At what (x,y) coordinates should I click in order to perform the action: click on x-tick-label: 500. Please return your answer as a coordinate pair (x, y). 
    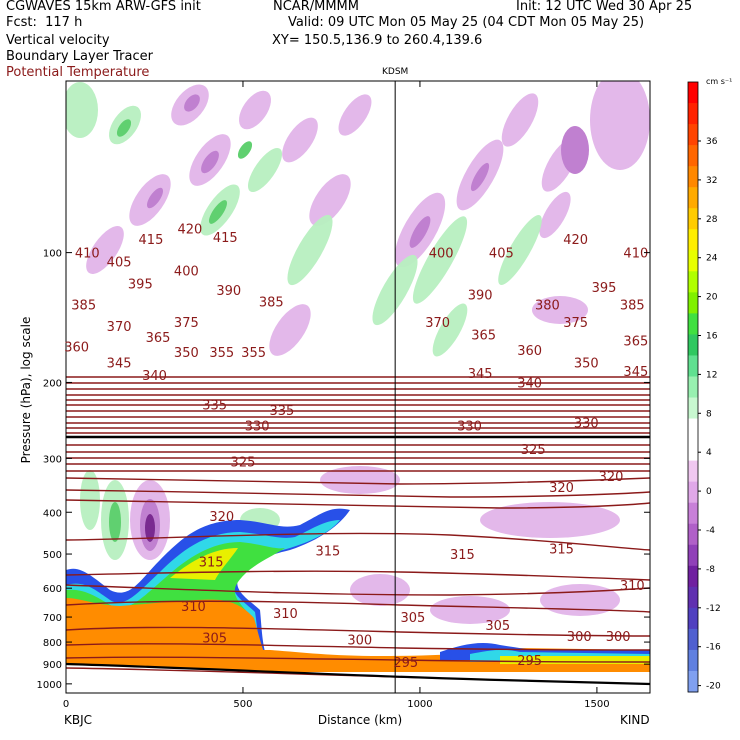
    Looking at the image, I should click on (242, 704).